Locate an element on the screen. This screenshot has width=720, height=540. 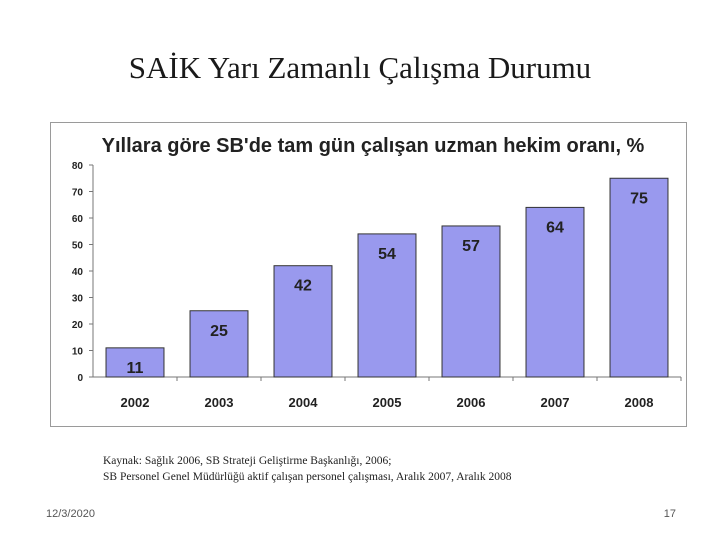
bar-2007 is located at coordinates (555, 292).